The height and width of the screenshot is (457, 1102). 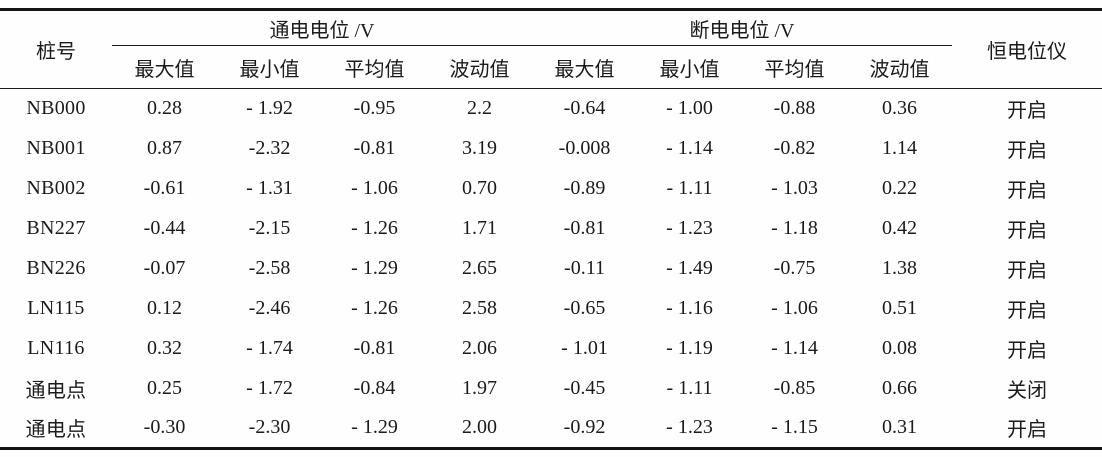 I want to click on column-header-potentiostat: 恒电位仪, so click(x=1027, y=49).